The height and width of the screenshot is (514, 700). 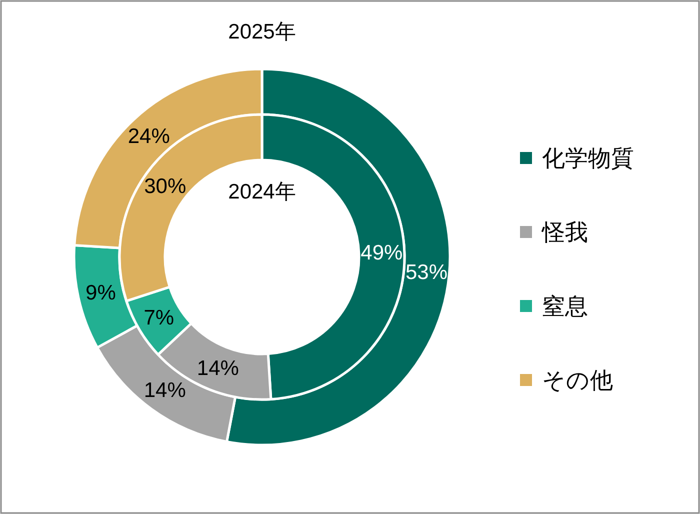 I want to click on data-label: 30%, so click(x=165, y=186).